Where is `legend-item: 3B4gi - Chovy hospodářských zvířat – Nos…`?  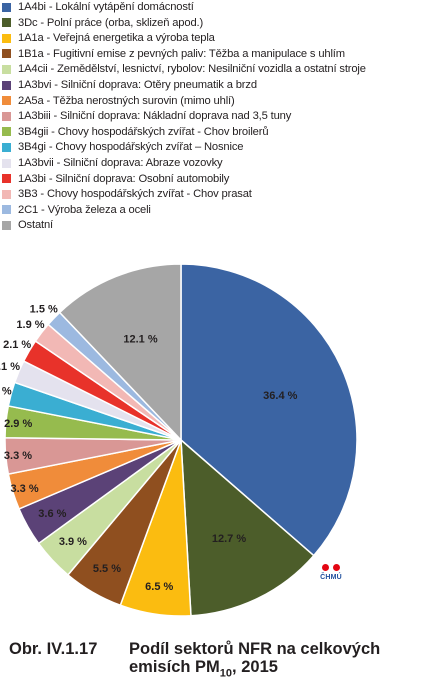 legend-item: 3B4gi - Chovy hospodářských zvířat – Nos… is located at coordinates (122, 147).